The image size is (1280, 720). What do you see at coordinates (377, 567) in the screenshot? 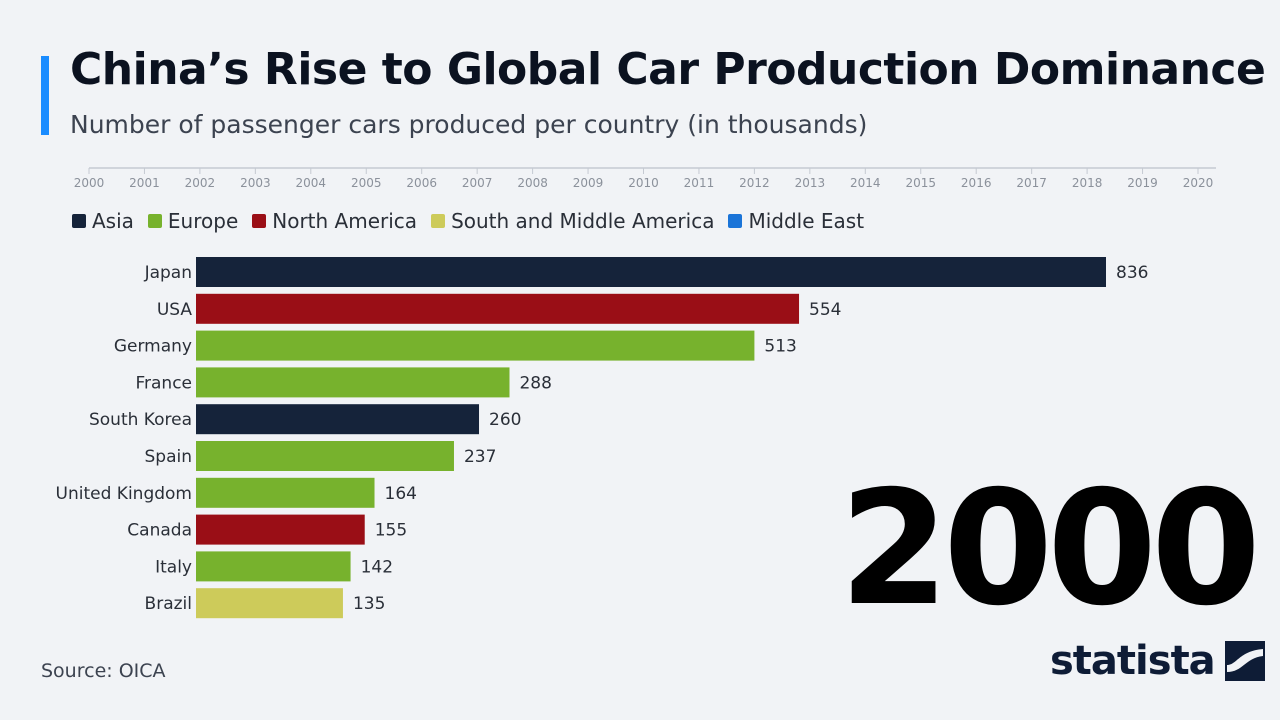
I see `value-label: 142` at bounding box center [377, 567].